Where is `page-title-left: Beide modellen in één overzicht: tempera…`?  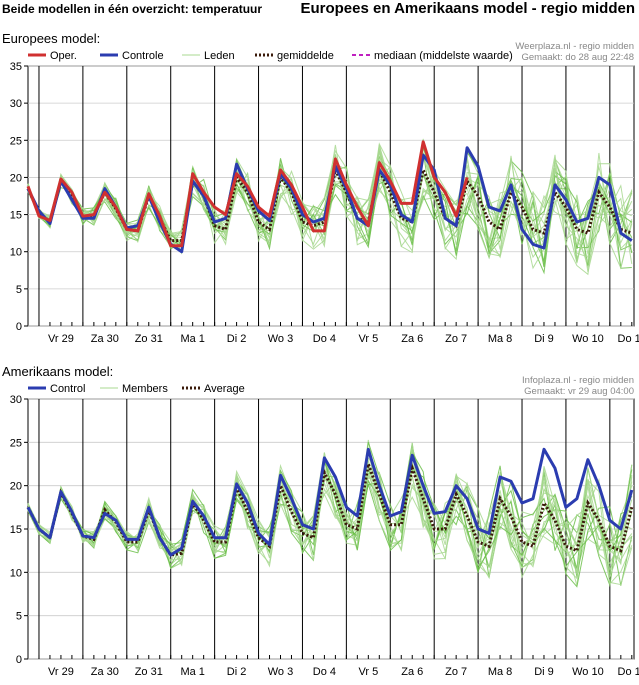 page-title-left: Beide modellen in één overzicht: tempera… is located at coordinates (132, 9).